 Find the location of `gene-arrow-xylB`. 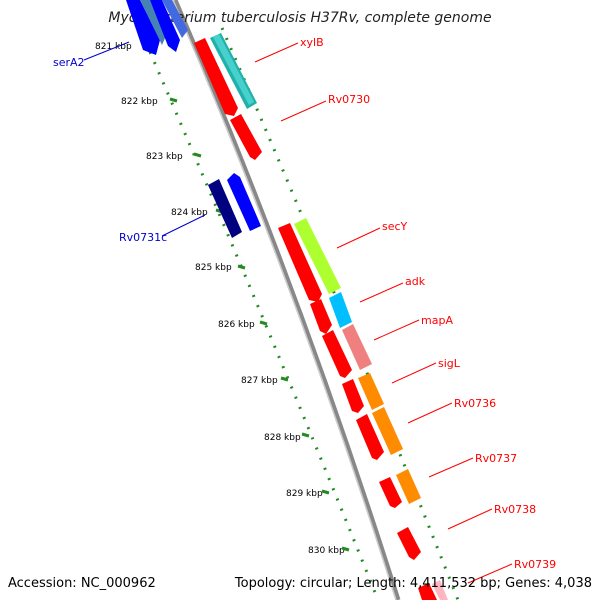

gene-arrow-xylB is located at coordinates (216, 77).